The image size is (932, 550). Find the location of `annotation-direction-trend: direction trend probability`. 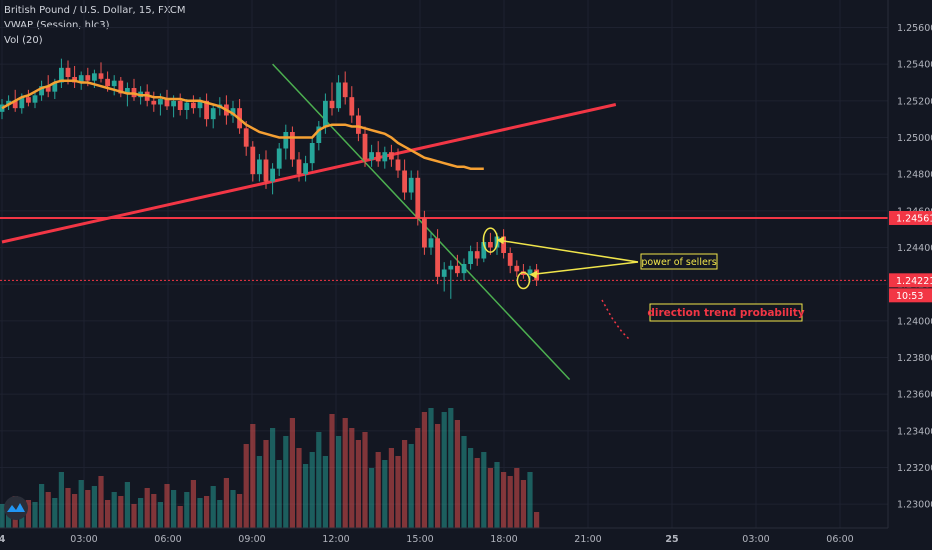

annotation-direction-trend: direction trend probability is located at coordinates (725, 313).